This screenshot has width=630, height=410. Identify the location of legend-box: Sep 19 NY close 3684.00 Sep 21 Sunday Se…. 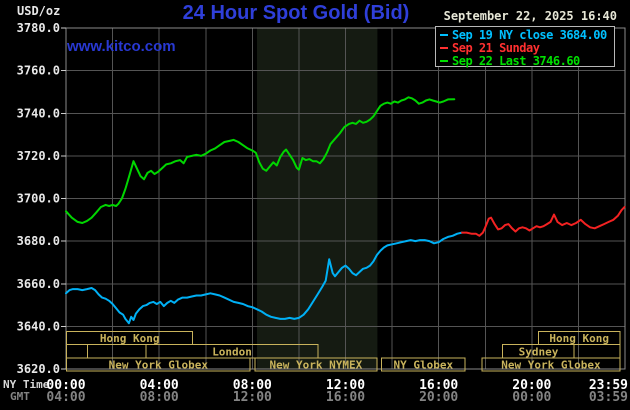
(525, 47).